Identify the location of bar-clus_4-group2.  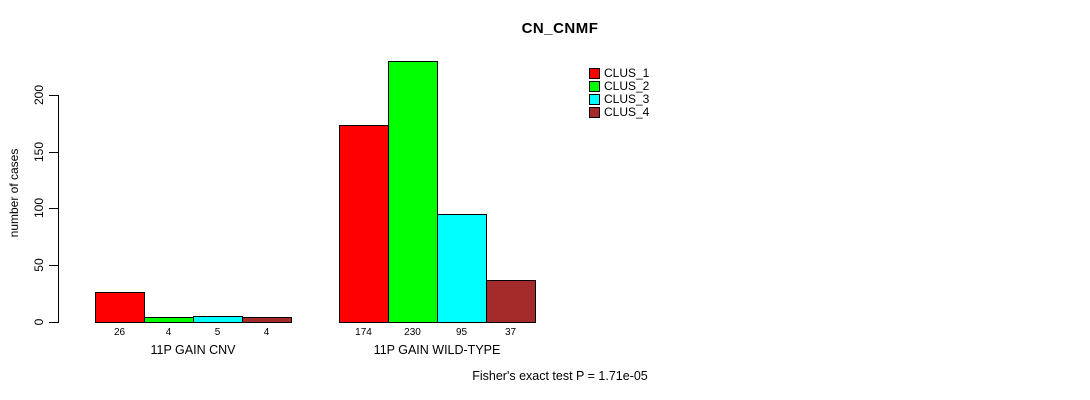
(511, 301).